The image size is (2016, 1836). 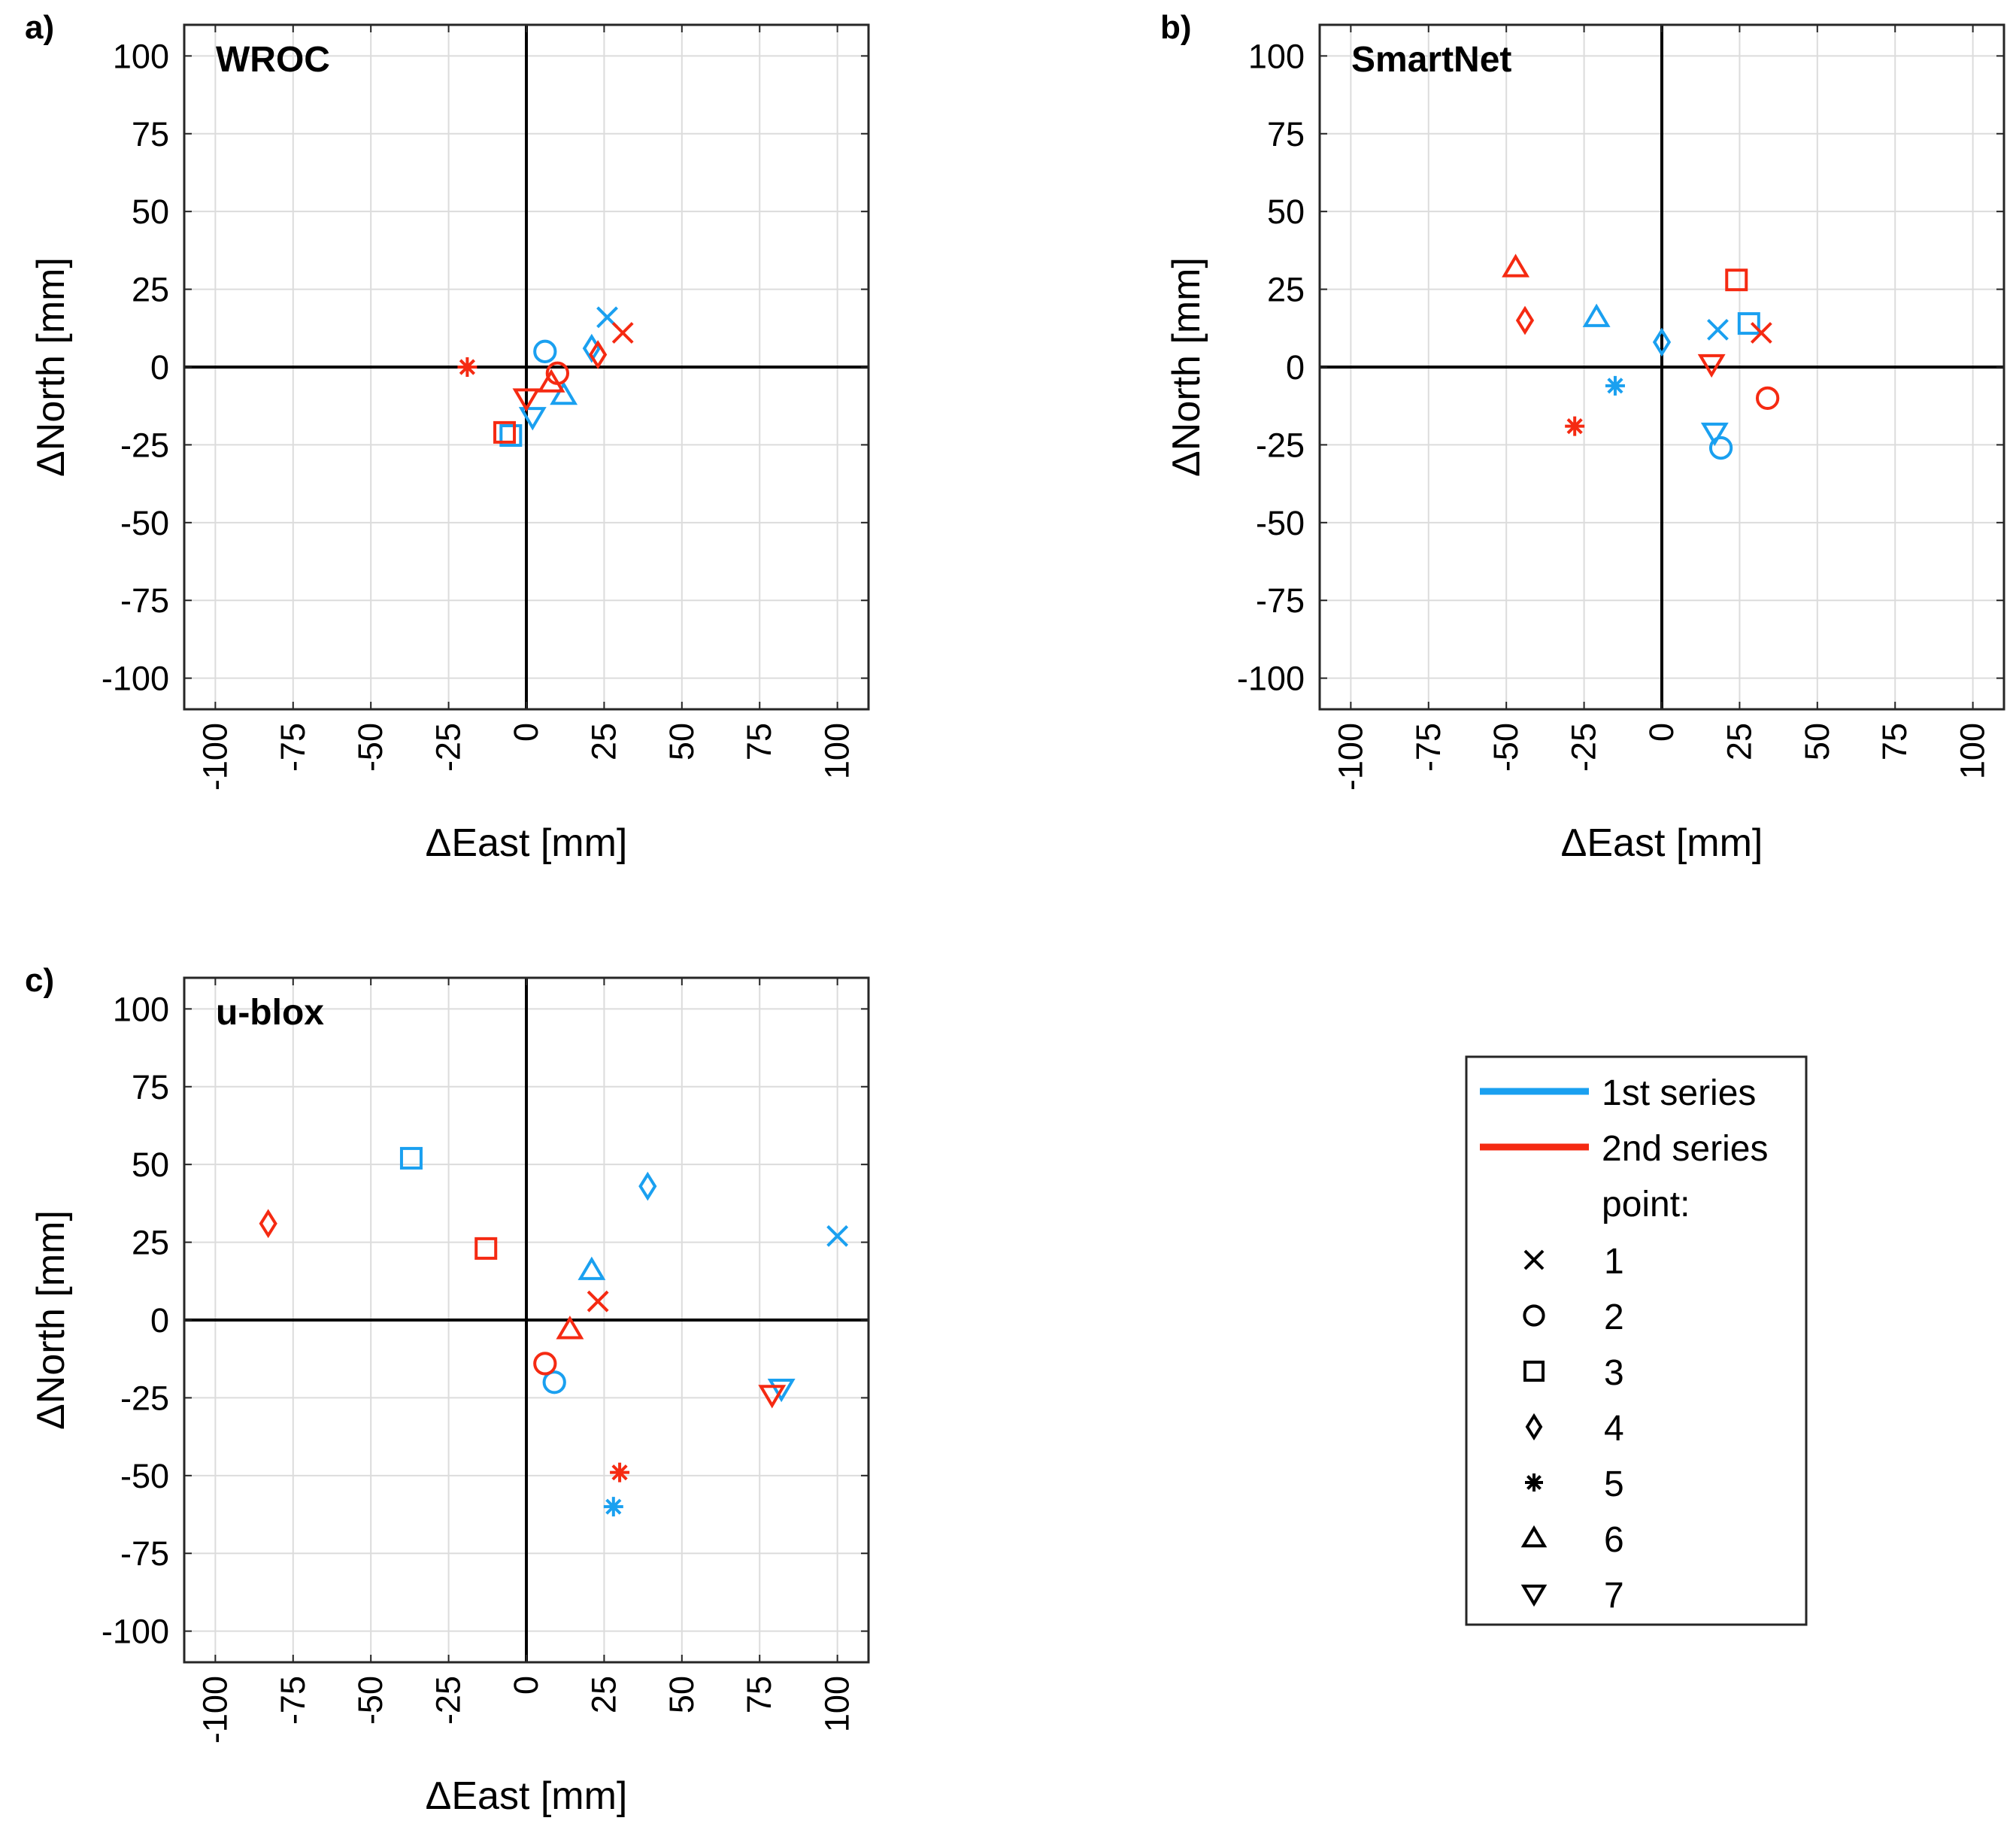 What do you see at coordinates (1685, 1149) in the screenshot?
I see `legend-series2-label: 2nd series` at bounding box center [1685, 1149].